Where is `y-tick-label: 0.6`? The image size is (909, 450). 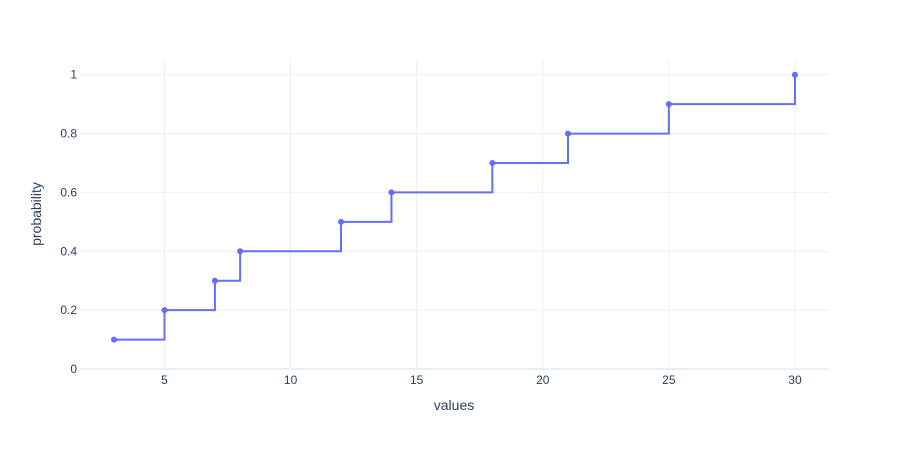 y-tick-label: 0.6 is located at coordinates (68, 192).